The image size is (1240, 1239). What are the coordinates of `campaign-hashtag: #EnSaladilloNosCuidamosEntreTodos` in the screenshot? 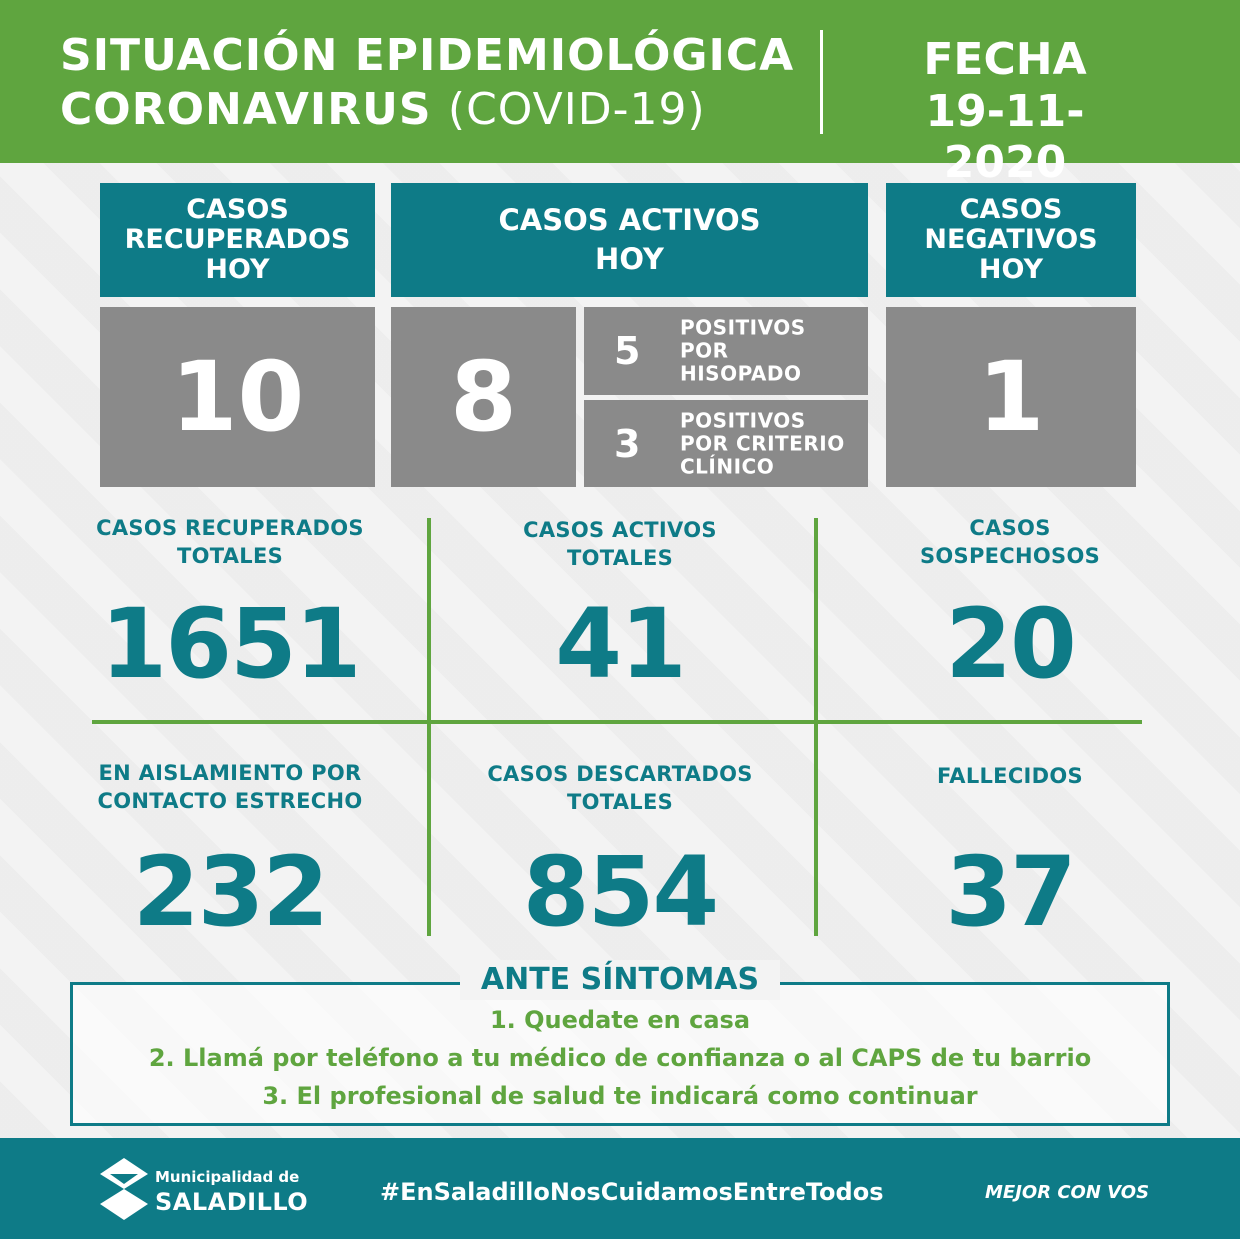 It's located at (632, 1192).